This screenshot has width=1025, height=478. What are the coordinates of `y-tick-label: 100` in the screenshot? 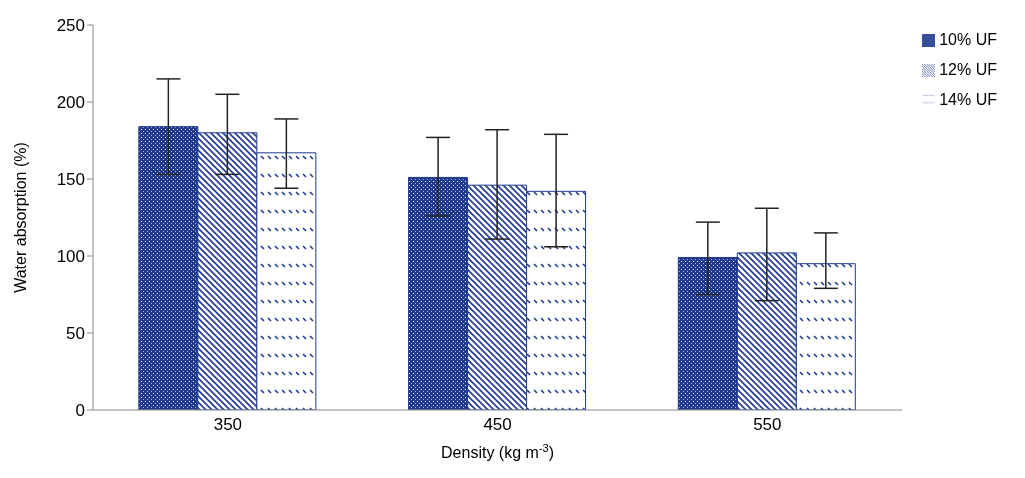 It's located at (70, 257).